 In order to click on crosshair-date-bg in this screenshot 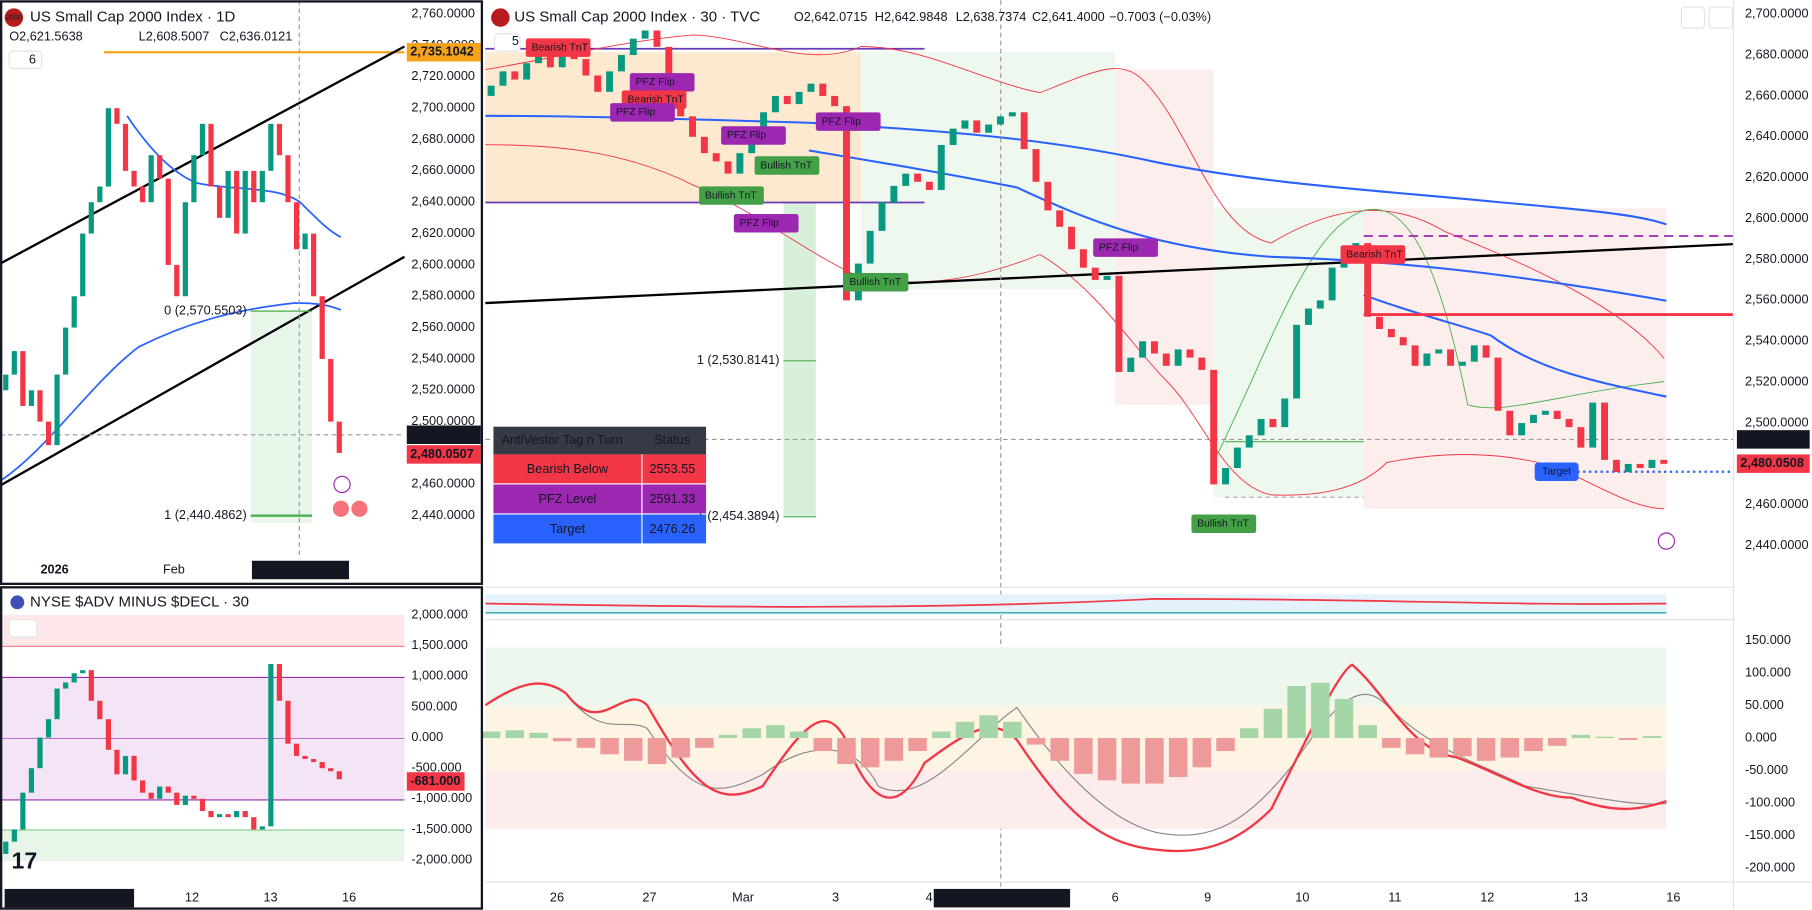, I will do `click(69, 898)`.